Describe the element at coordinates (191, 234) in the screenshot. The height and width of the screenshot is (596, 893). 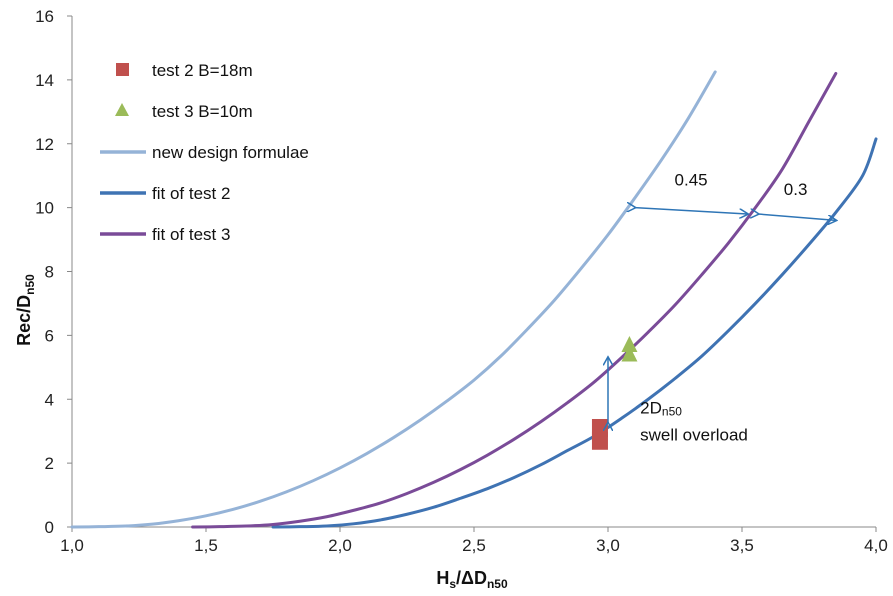
I see `legend-label-fit-of-test-3: fit of test 3` at that location.